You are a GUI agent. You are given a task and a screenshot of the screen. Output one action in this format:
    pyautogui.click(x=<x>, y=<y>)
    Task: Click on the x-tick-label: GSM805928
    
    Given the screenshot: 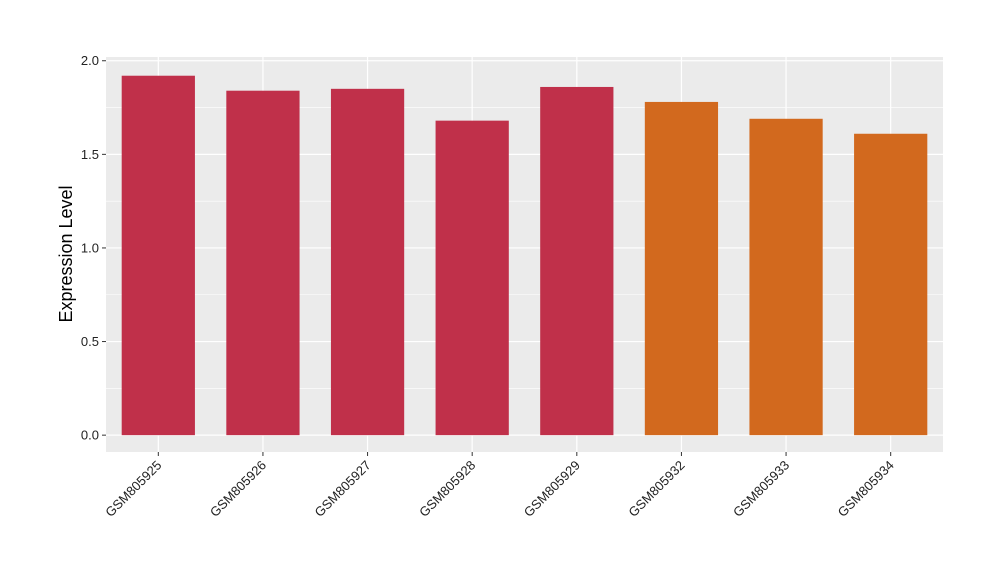 What is the action you would take?
    pyautogui.click(x=447, y=489)
    